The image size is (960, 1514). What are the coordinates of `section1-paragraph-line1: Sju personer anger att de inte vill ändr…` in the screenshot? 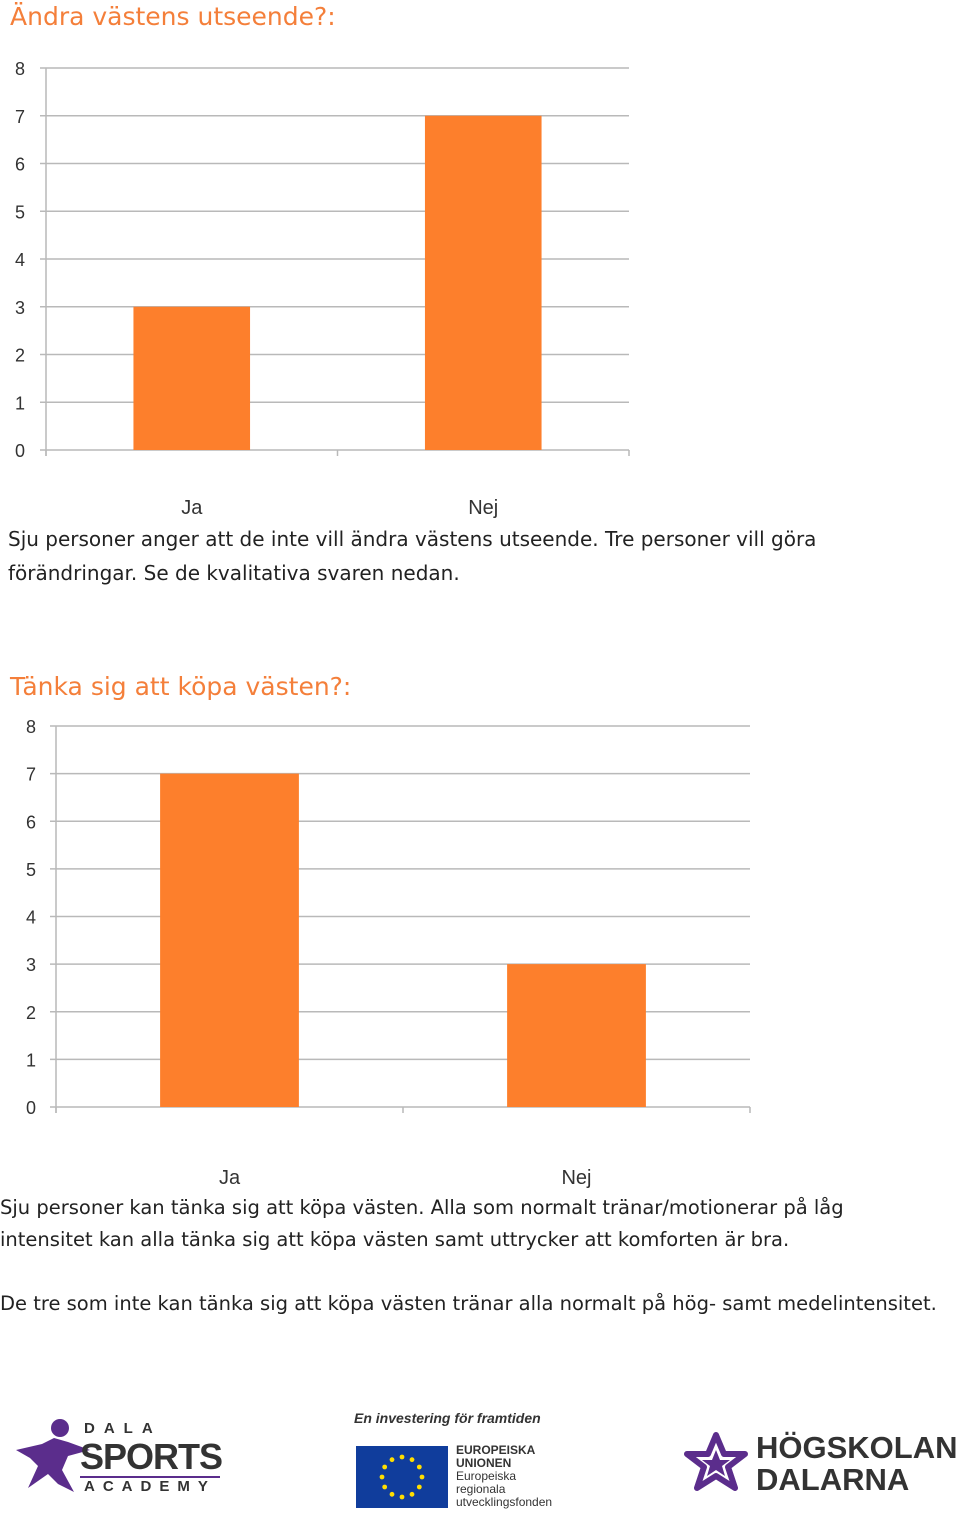 It's located at (412, 539).